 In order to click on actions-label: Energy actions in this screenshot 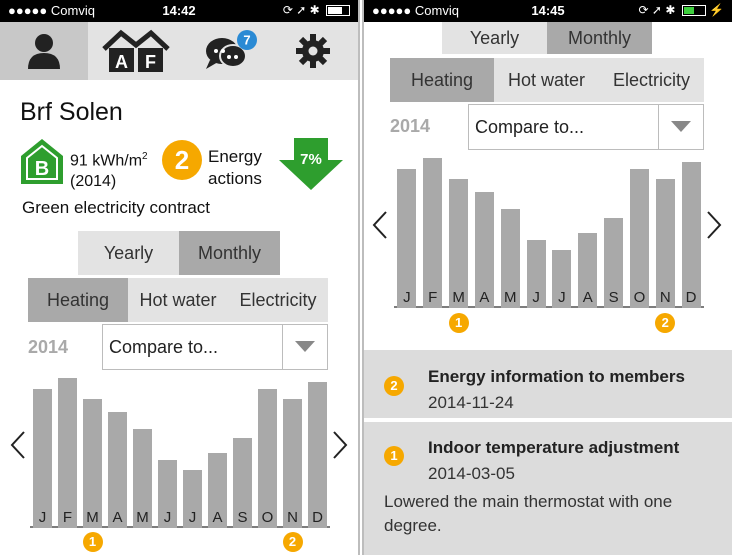, I will do `click(235, 168)`.